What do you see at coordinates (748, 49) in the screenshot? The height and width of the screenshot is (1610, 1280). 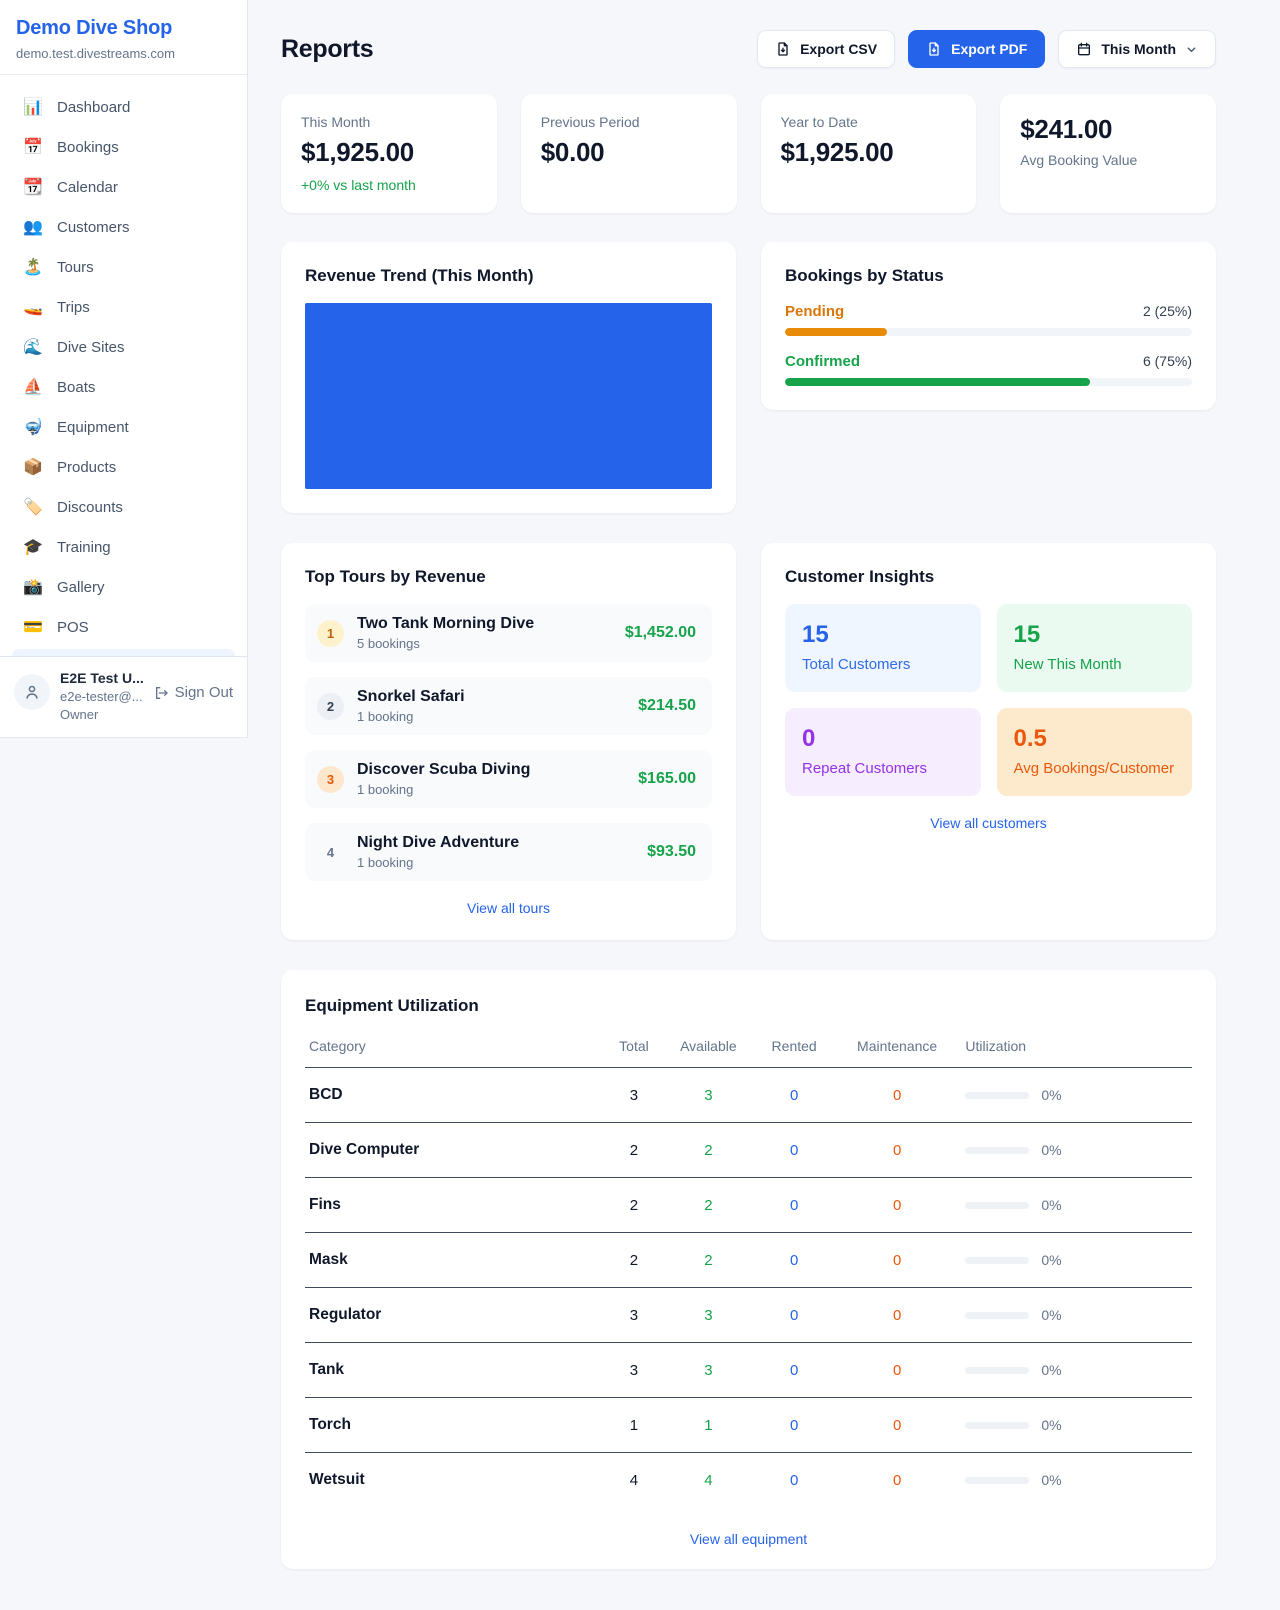 I see `page-header: Reports Export CSV Export PDF` at bounding box center [748, 49].